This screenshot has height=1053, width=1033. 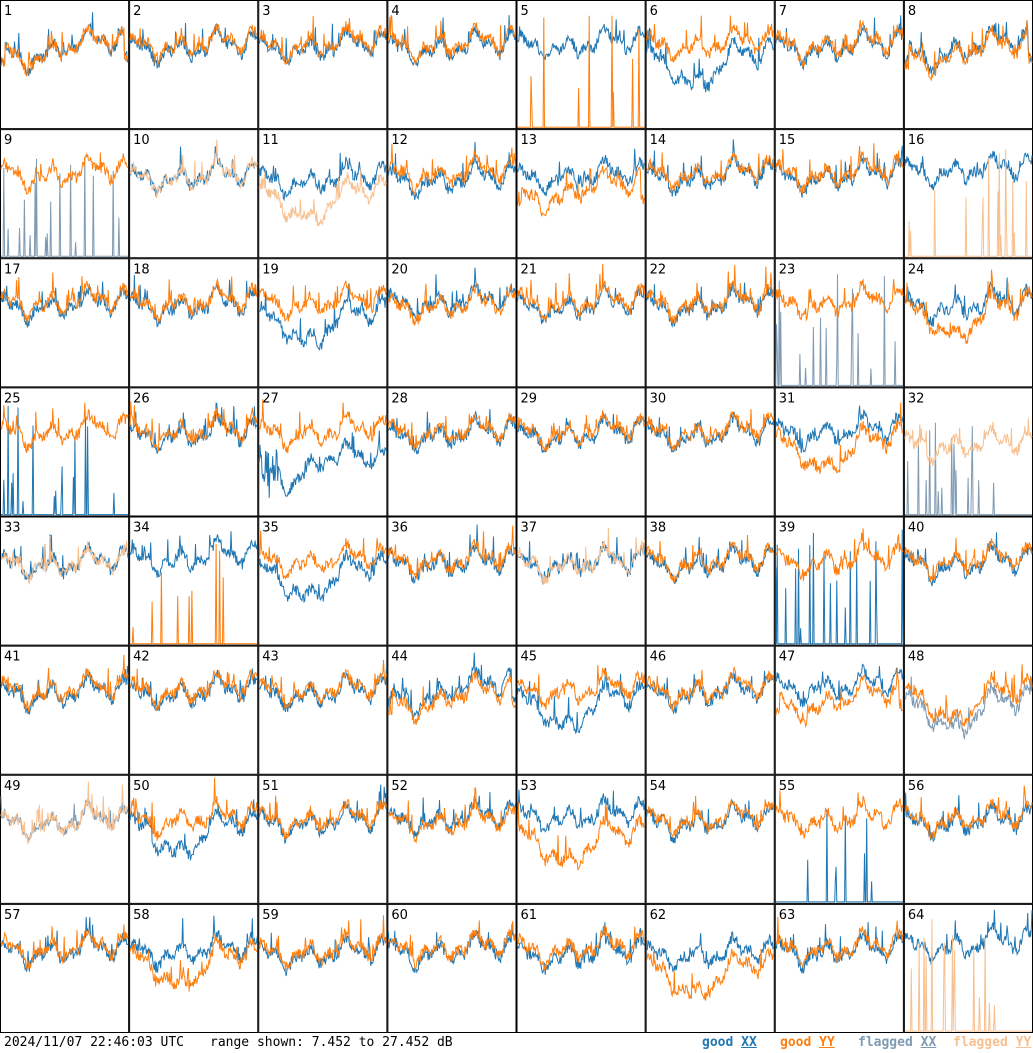 I want to click on panel-48: 48, so click(x=968, y=710).